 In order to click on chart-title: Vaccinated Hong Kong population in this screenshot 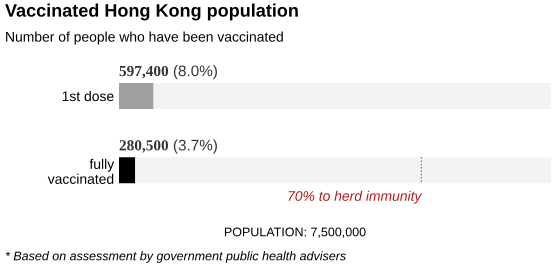, I will do `click(151, 12)`.